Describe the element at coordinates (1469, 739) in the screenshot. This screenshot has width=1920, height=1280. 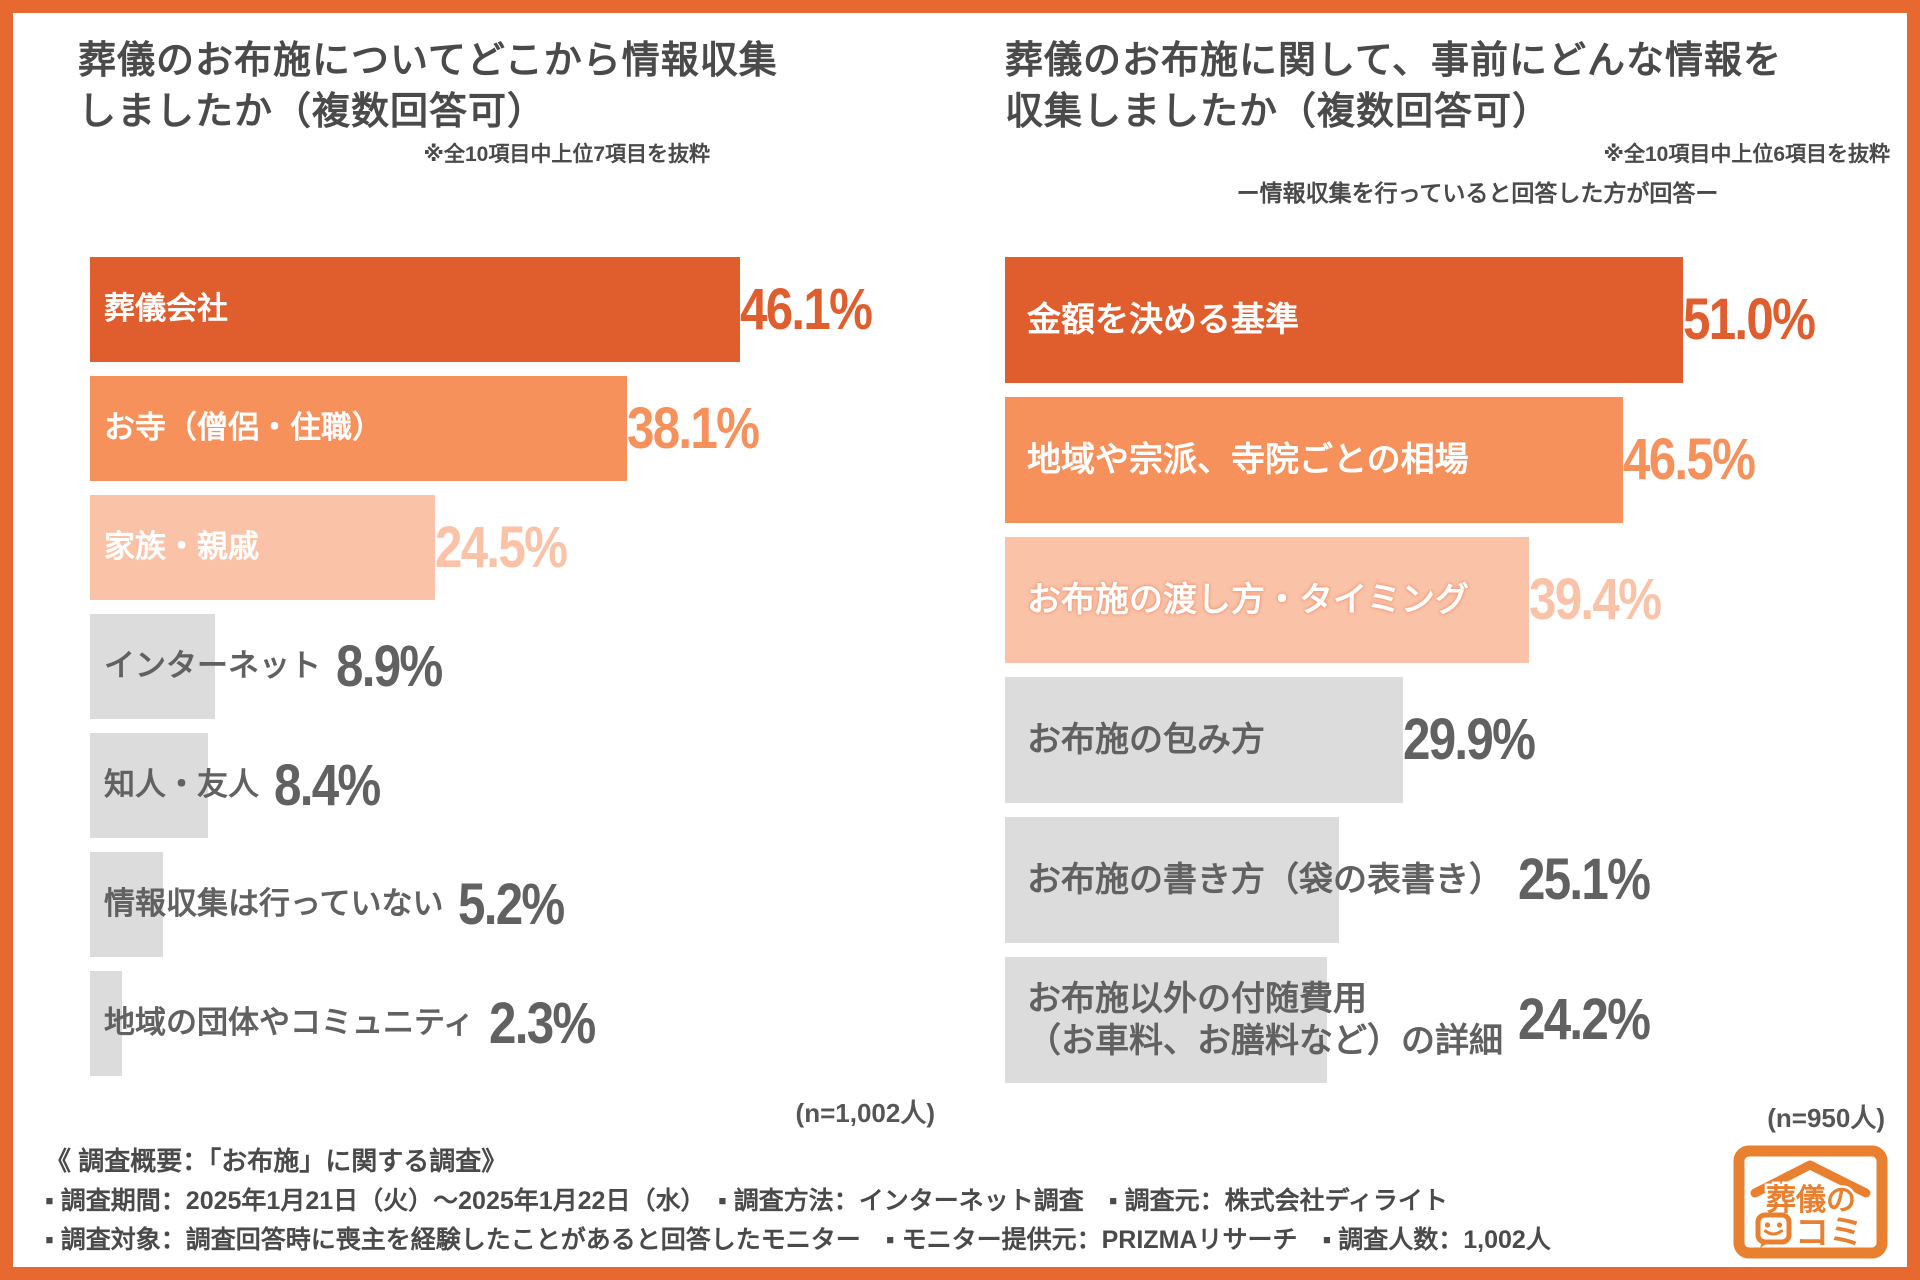
I see `bar-value: 29.9%` at that location.